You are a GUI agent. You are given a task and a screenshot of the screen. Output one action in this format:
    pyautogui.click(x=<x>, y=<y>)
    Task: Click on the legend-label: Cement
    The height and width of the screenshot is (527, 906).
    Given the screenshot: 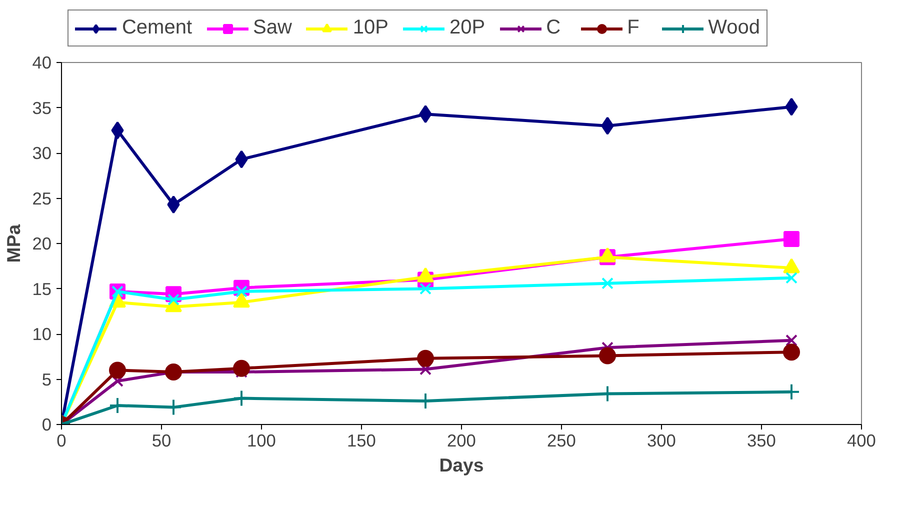 What is the action you would take?
    pyautogui.click(x=157, y=28)
    